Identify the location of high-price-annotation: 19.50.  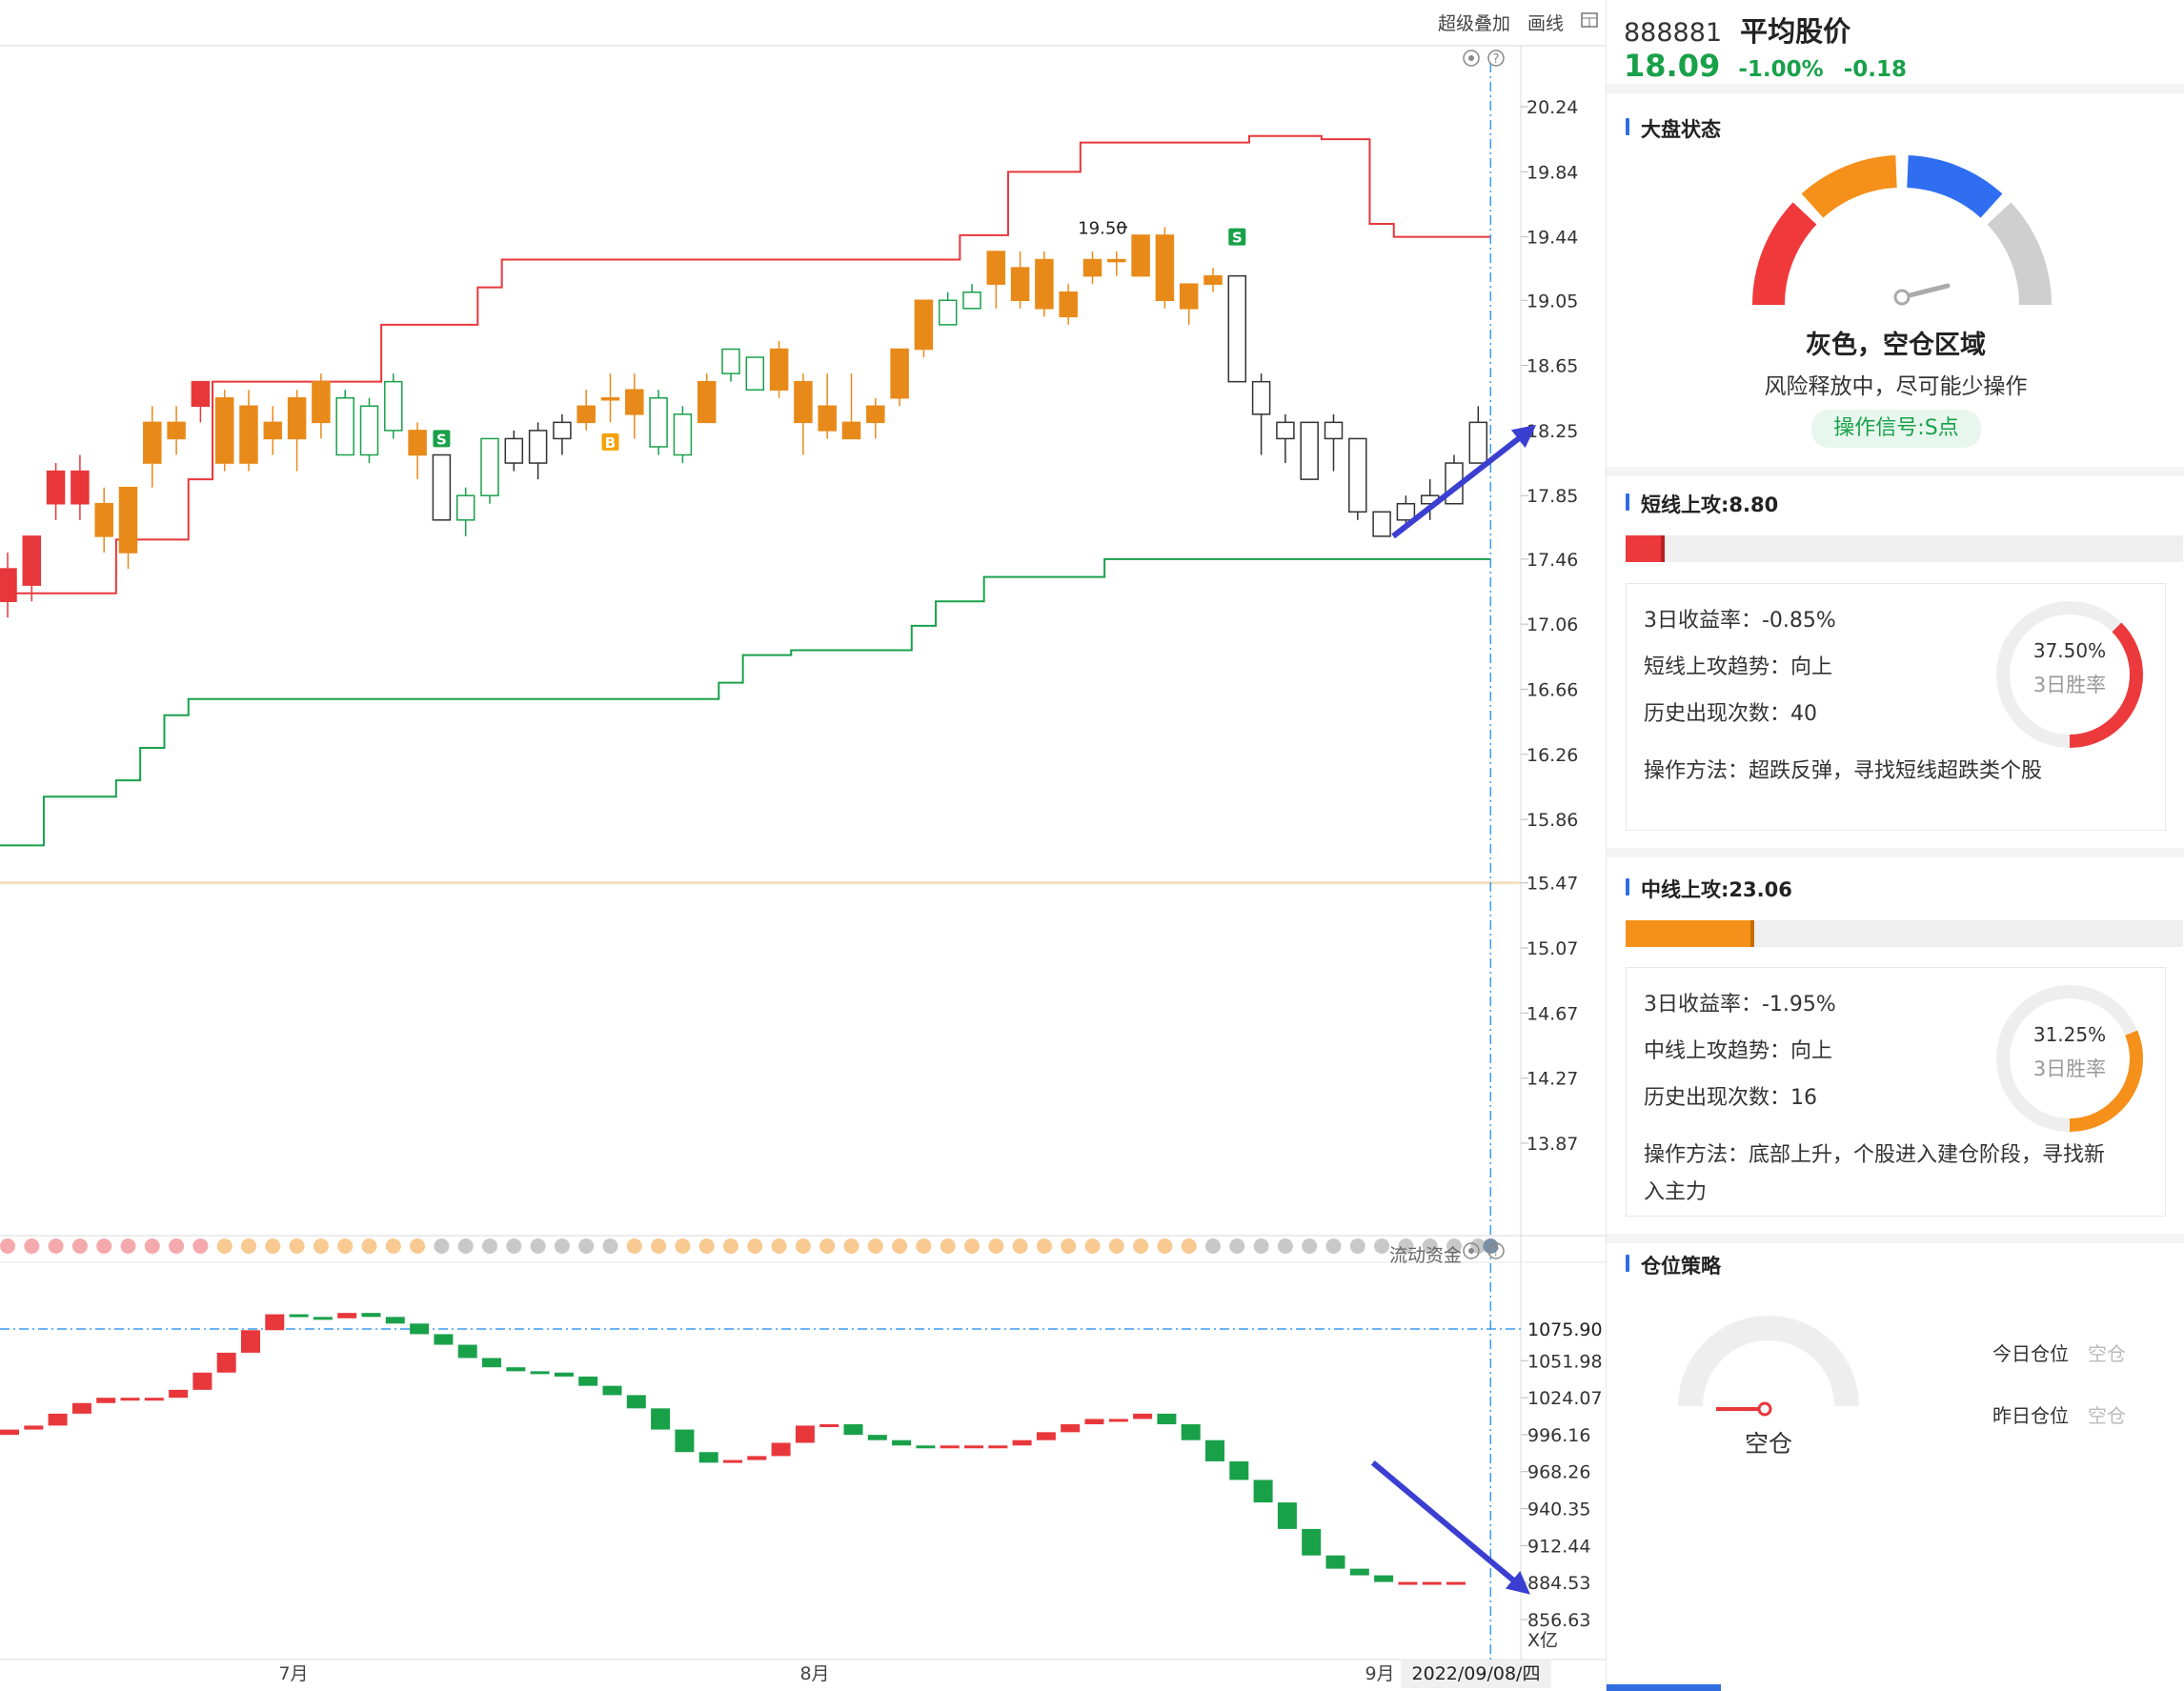
(1102, 228).